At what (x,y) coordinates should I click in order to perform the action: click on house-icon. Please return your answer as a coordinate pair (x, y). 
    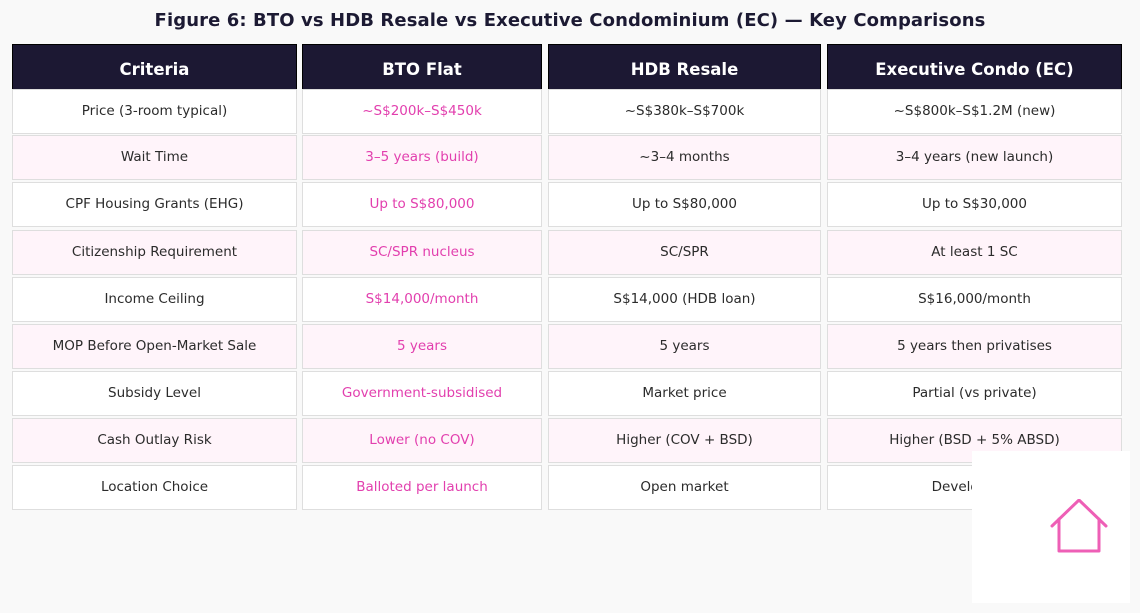
    Looking at the image, I should click on (1079, 526).